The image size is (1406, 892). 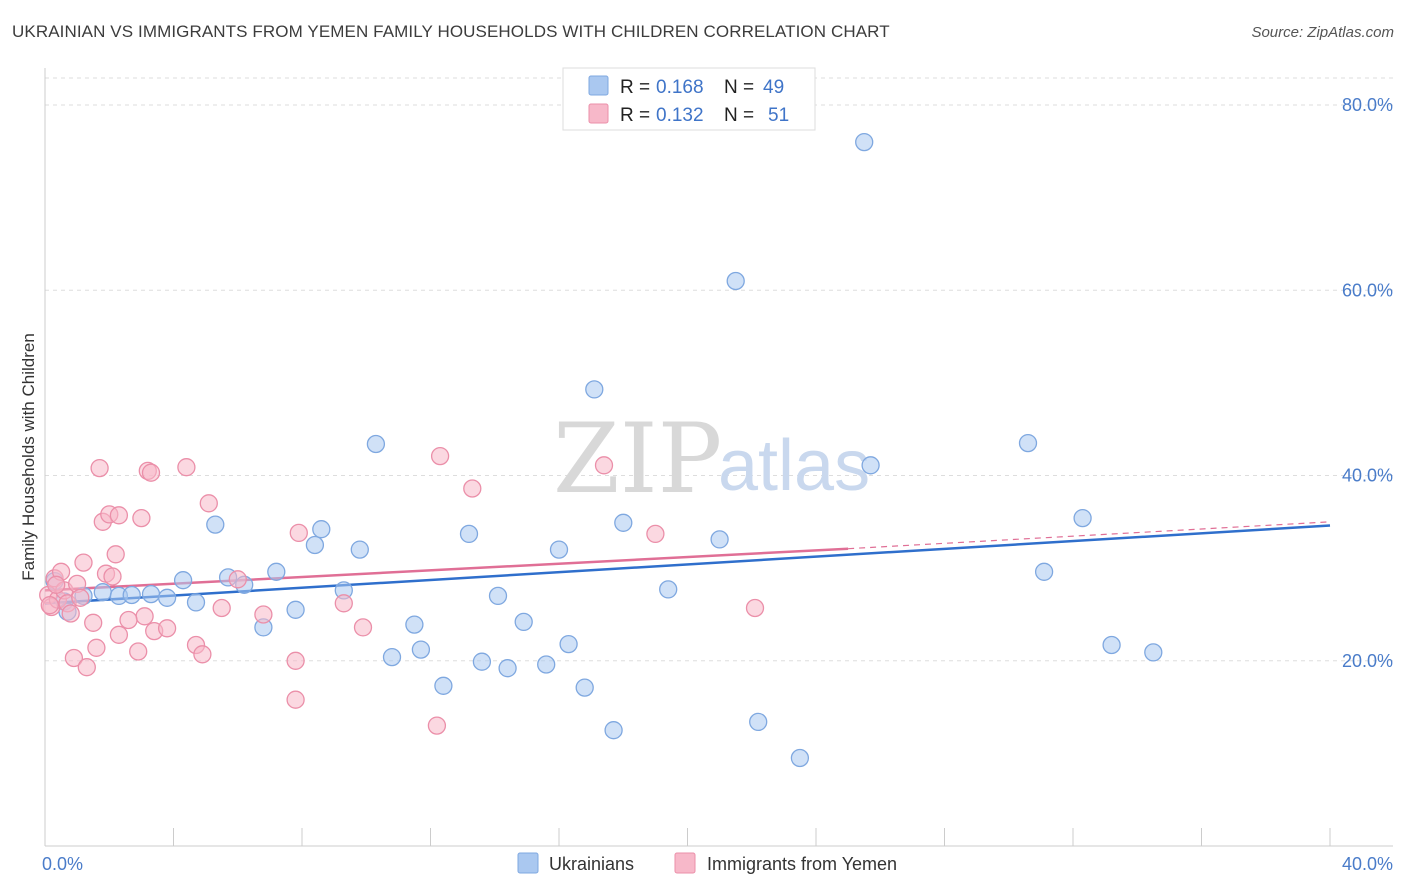 I want to click on y-tick-label-20: 20.0%, so click(x=1367, y=661).